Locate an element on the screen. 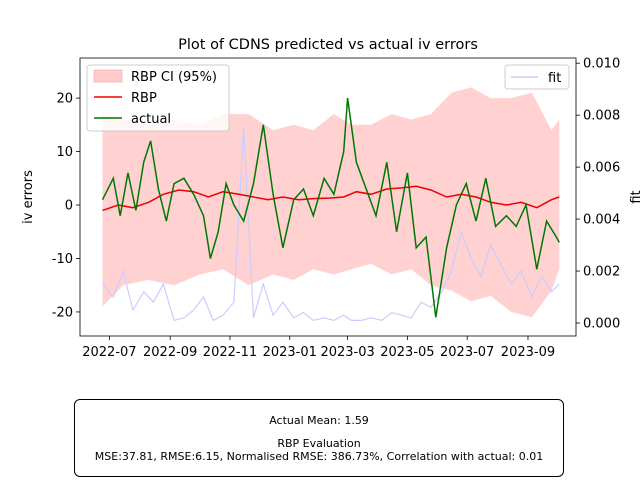  y-right-tick-label: 0.008 is located at coordinates (601, 116).